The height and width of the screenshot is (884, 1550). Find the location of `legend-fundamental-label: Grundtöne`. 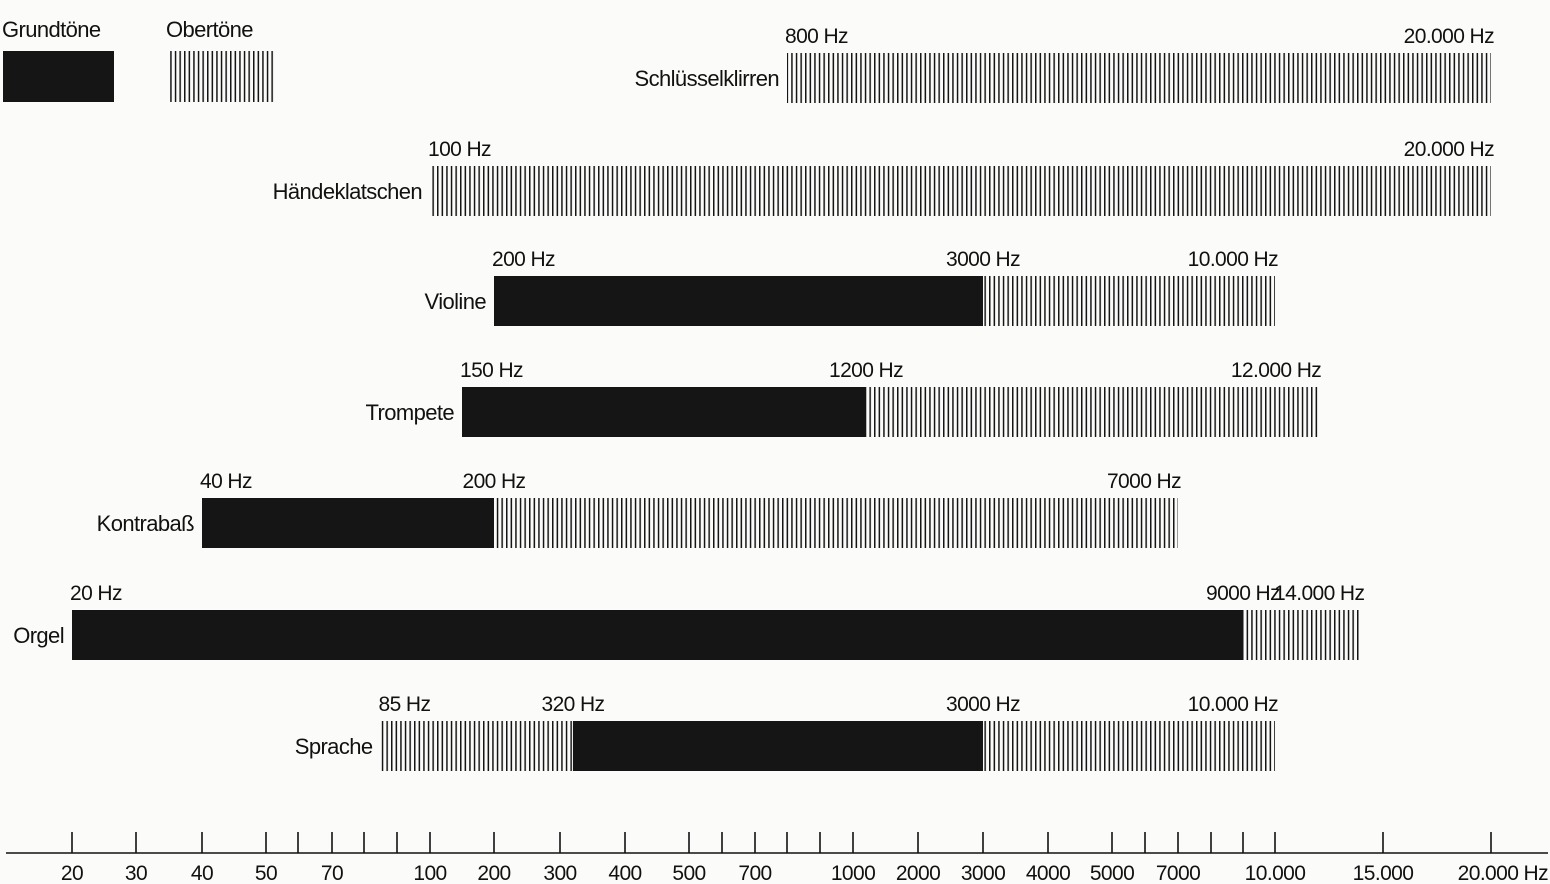

legend-fundamental-label: Grundtöne is located at coordinates (51, 29).